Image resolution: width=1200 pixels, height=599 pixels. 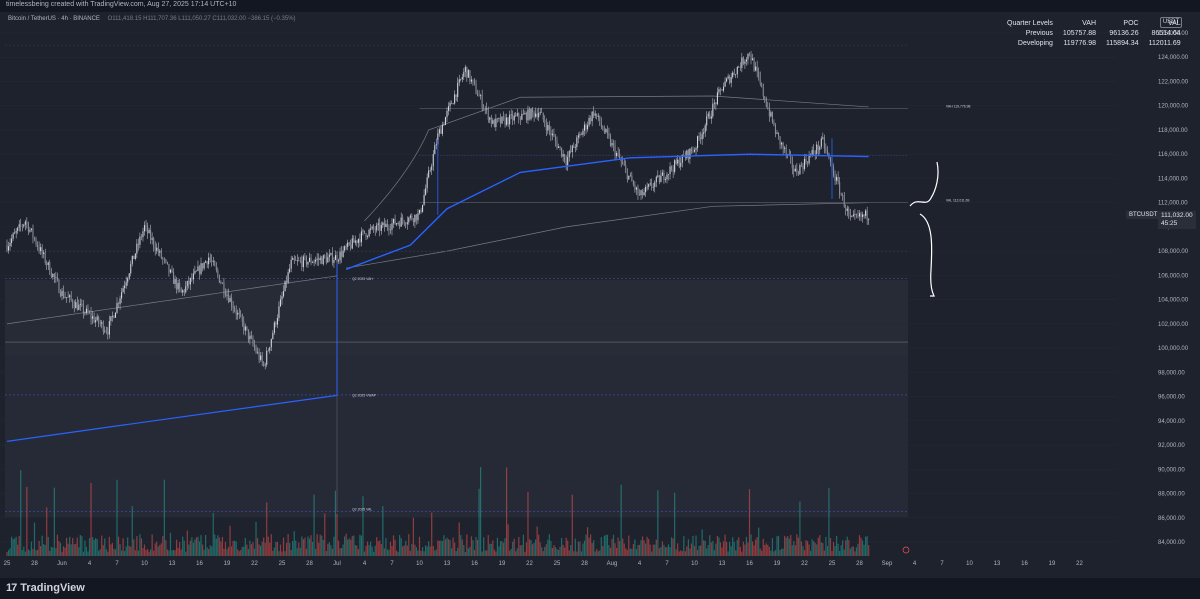 I want to click on vwap-q2, so click(x=172, y=418).